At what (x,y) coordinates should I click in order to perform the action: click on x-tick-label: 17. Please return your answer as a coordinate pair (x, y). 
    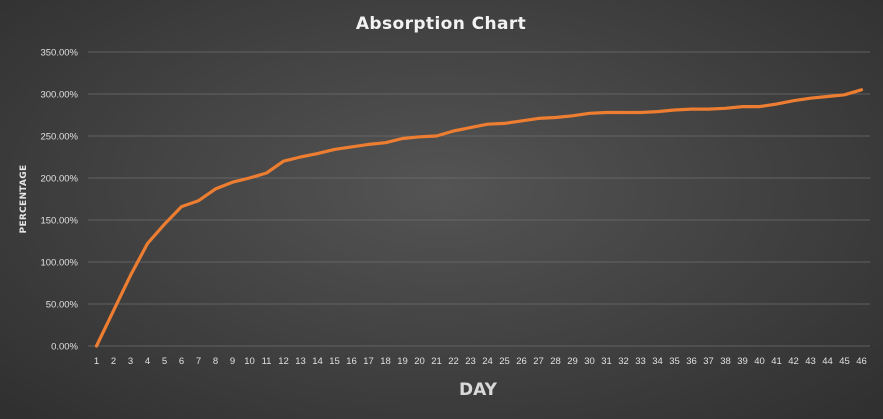
    Looking at the image, I should click on (368, 361).